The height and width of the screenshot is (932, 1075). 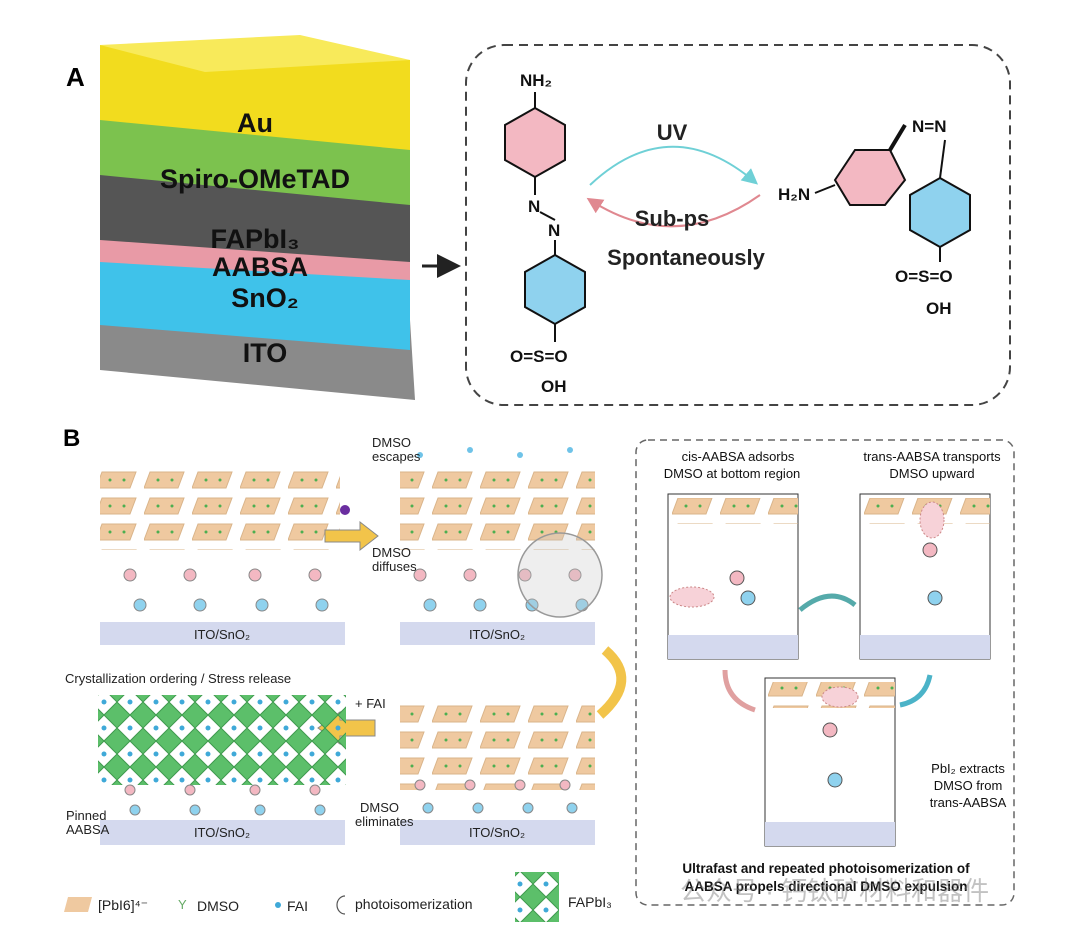 What do you see at coordinates (590, 902) in the screenshot?
I see `svg-text: FAPbI₃` at bounding box center [590, 902].